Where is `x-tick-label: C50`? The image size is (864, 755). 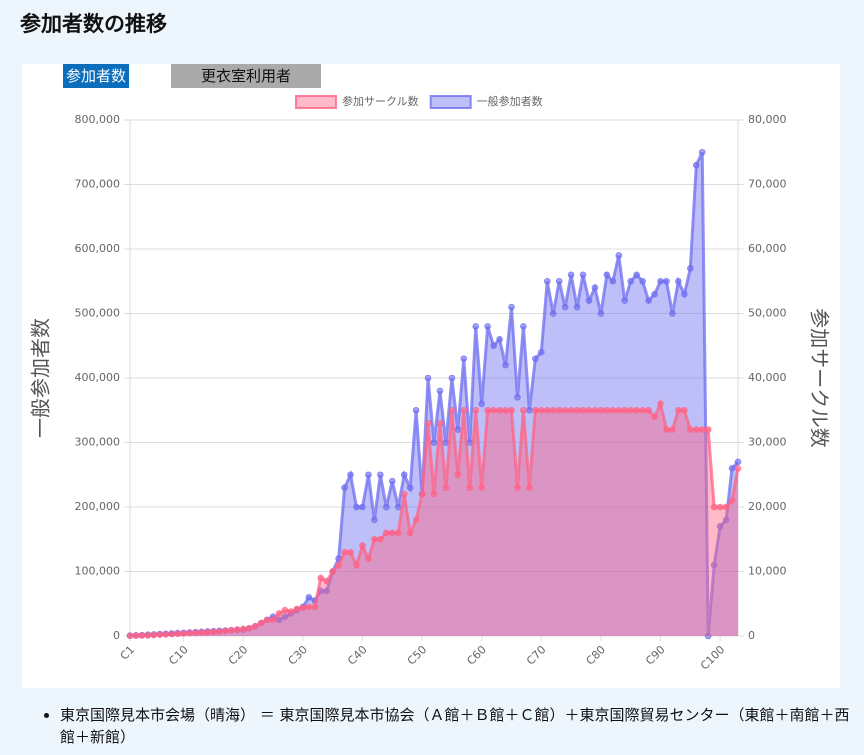
x-tick-label: C50 is located at coordinates (417, 655).